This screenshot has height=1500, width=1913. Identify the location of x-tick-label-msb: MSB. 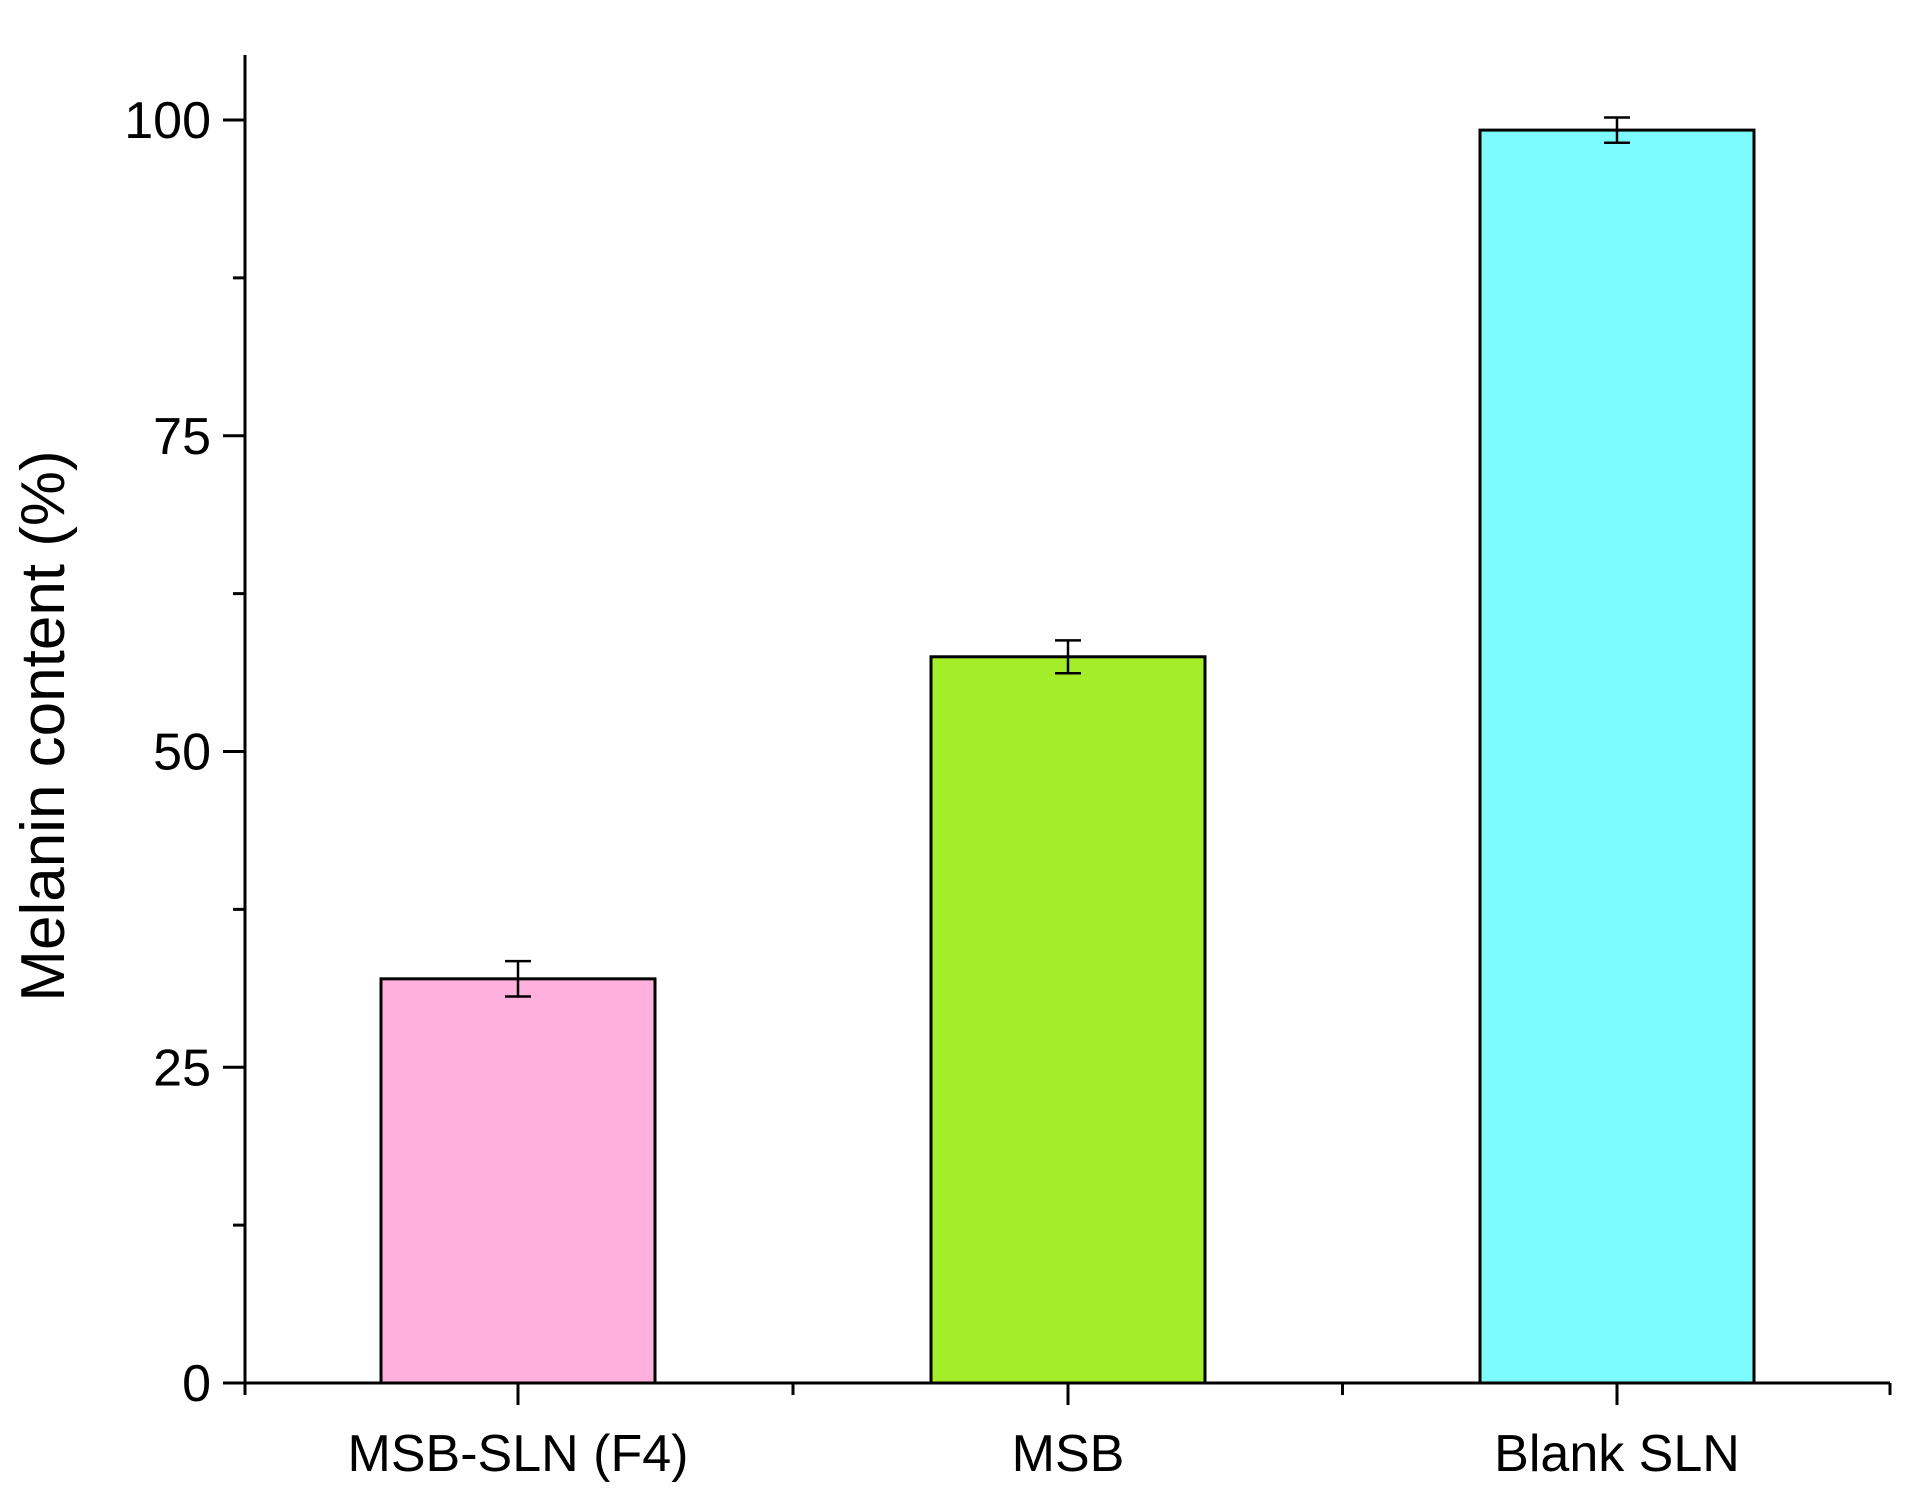
(1068, 1454).